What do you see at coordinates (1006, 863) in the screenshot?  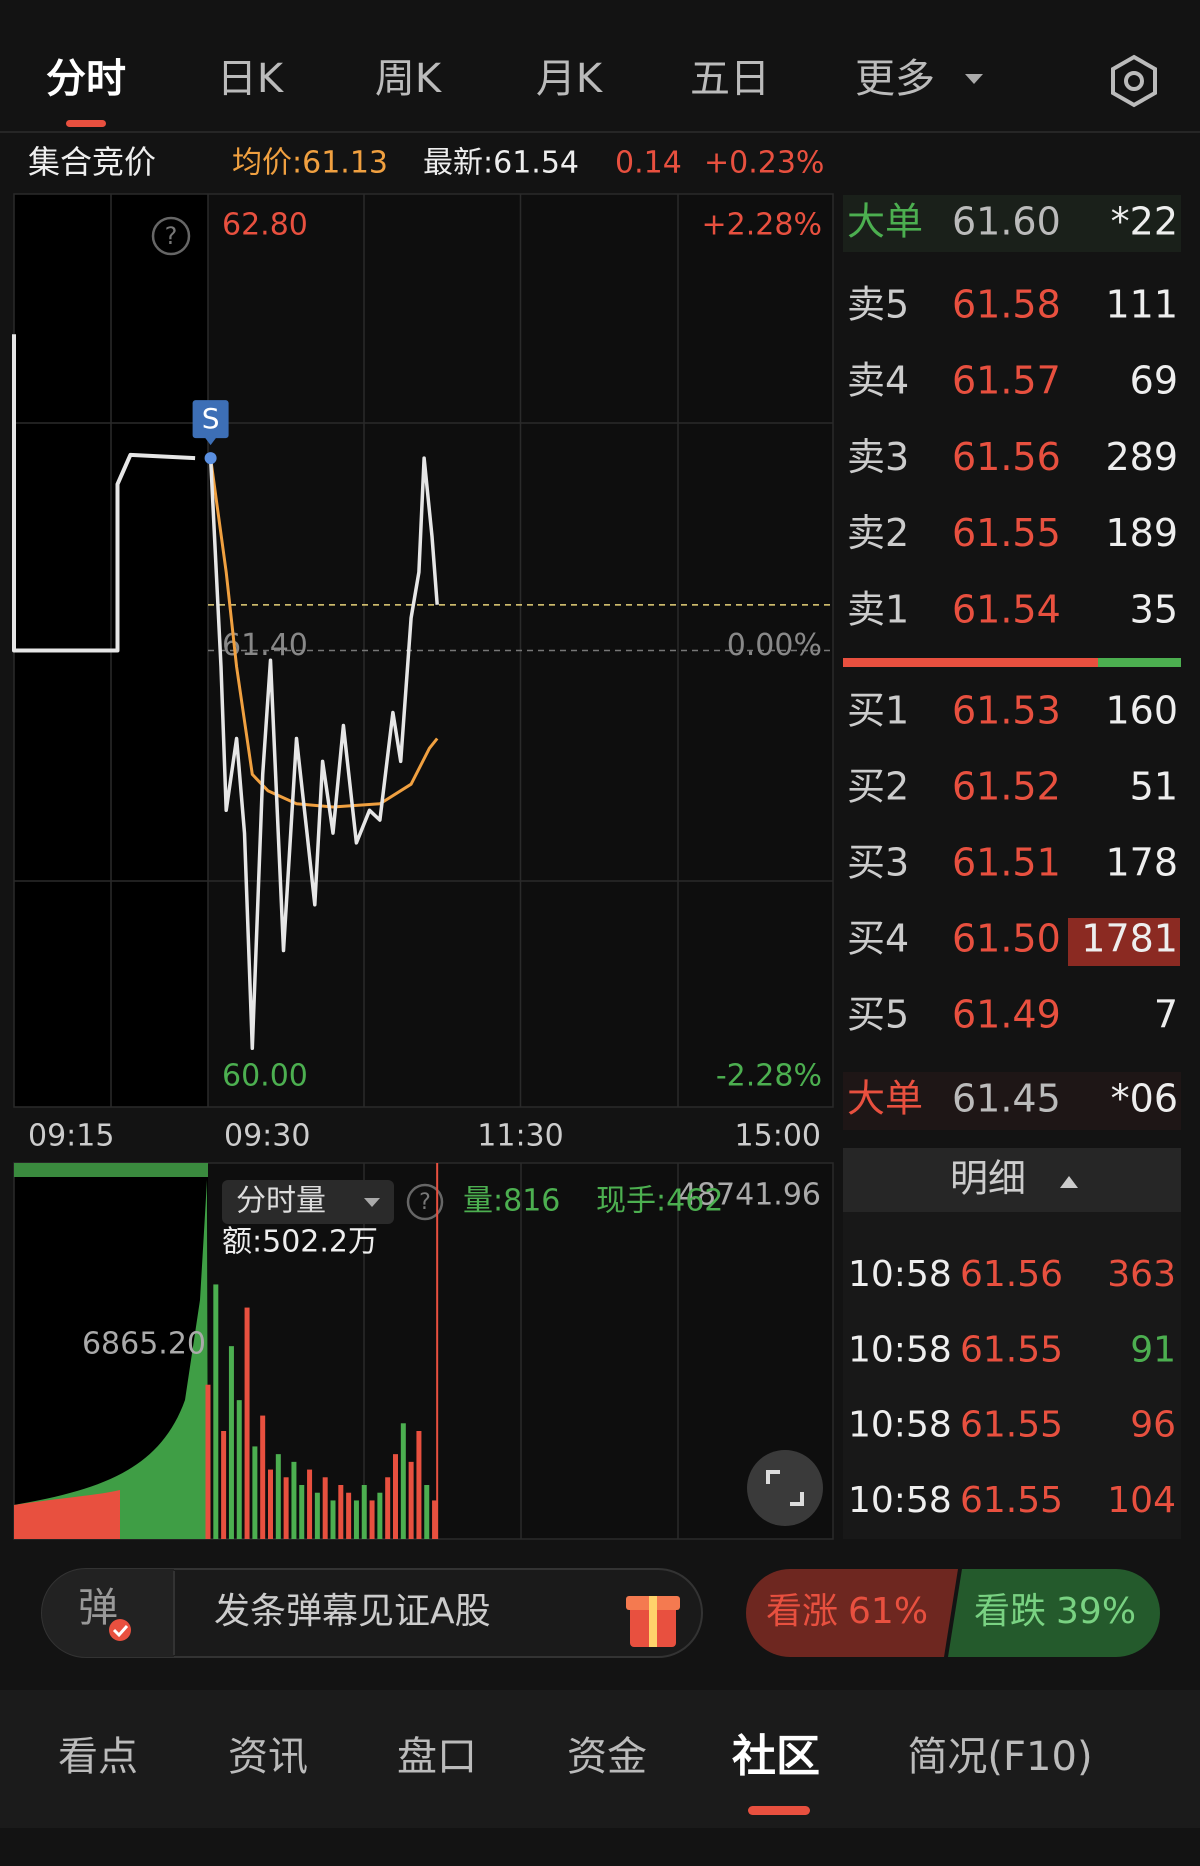 I see `book-price: 61.51` at bounding box center [1006, 863].